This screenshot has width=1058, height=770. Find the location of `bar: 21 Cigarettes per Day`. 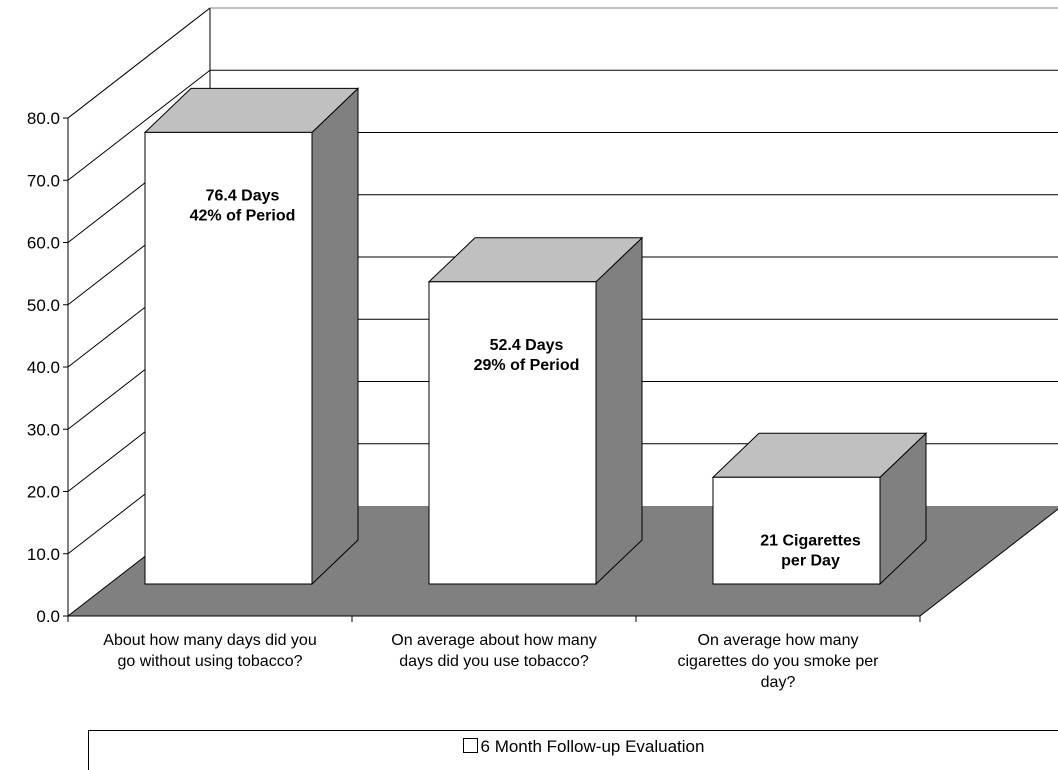

bar: 21 Cigarettes per Day is located at coordinates (819, 509).